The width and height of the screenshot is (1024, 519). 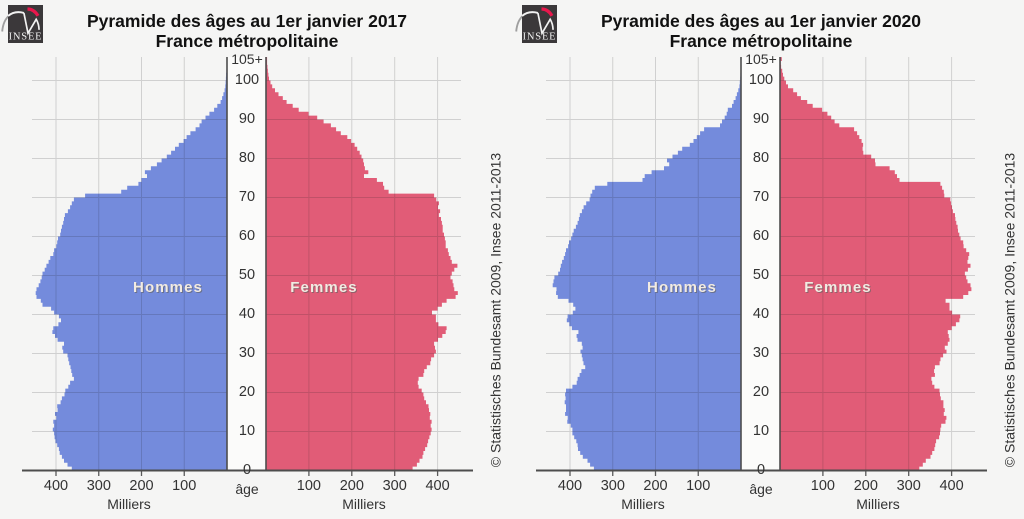 I want to click on svg-text:Pyramide des âges au 1er janvi: Pyramide des âges au 1er janvier 2020, so click(x=761, y=21).